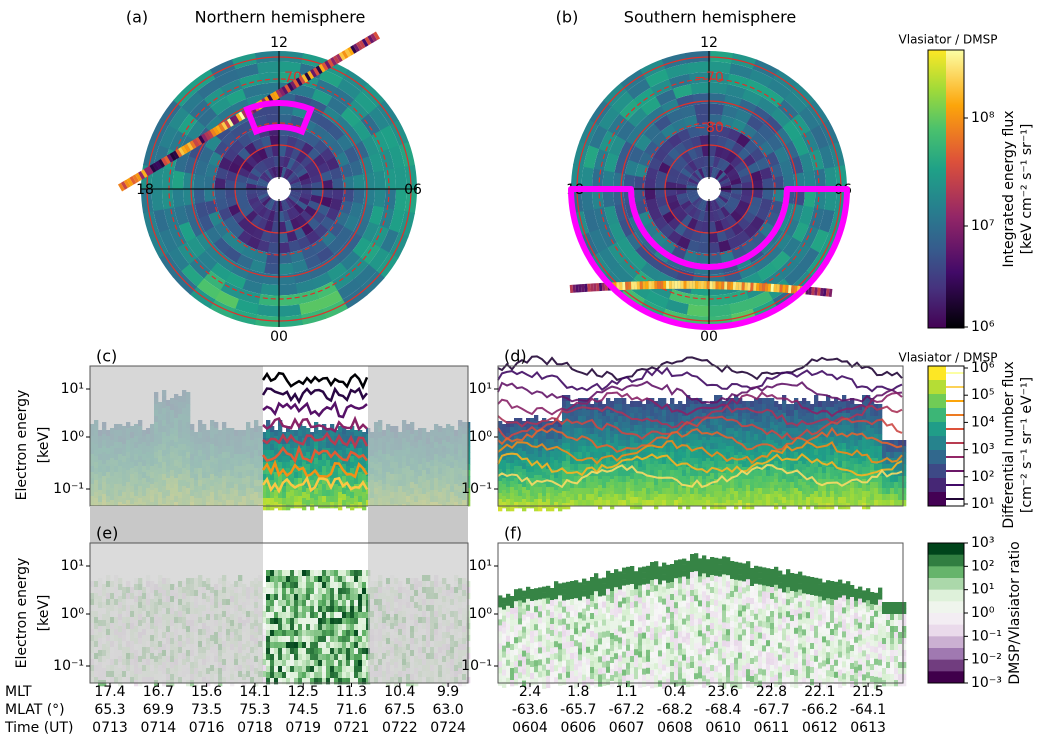 Image resolution: width=1038 pixels, height=736 pixels. I want to click on contour, so click(315, 469).